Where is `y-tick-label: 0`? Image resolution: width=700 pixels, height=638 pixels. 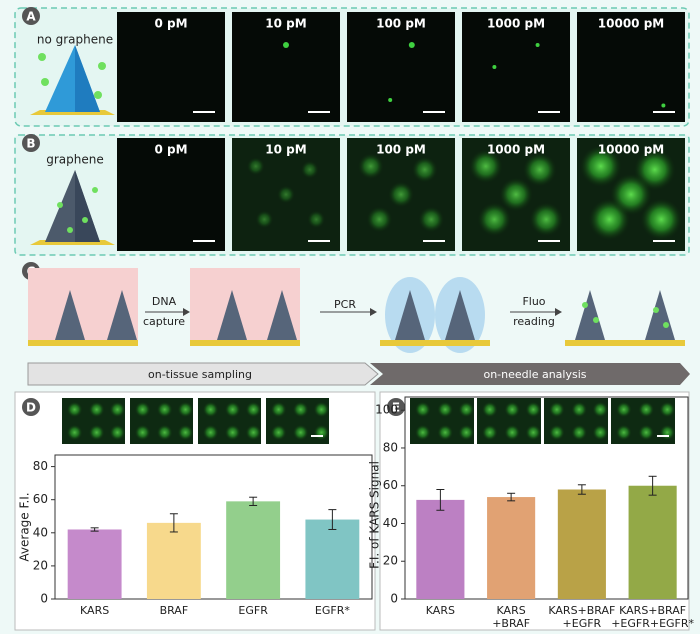
y-tick-label: 0 is located at coordinates (44, 599).